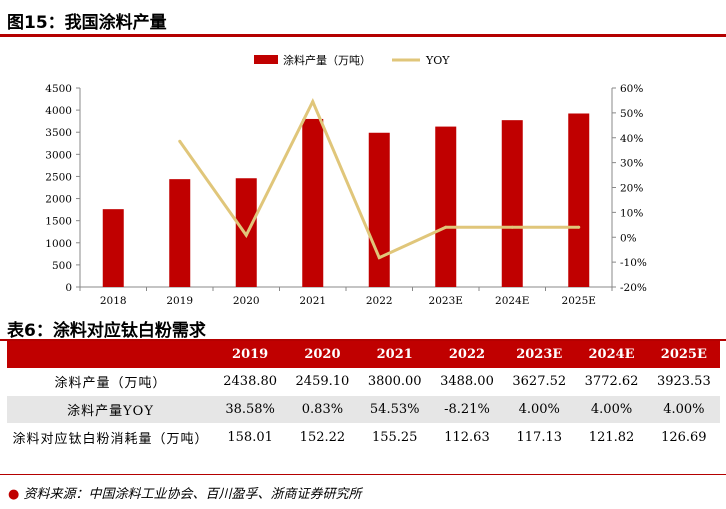 The image size is (726, 509). What do you see at coordinates (394, 382) in the screenshot?
I see `table-cell: 3800.00` at bounding box center [394, 382].